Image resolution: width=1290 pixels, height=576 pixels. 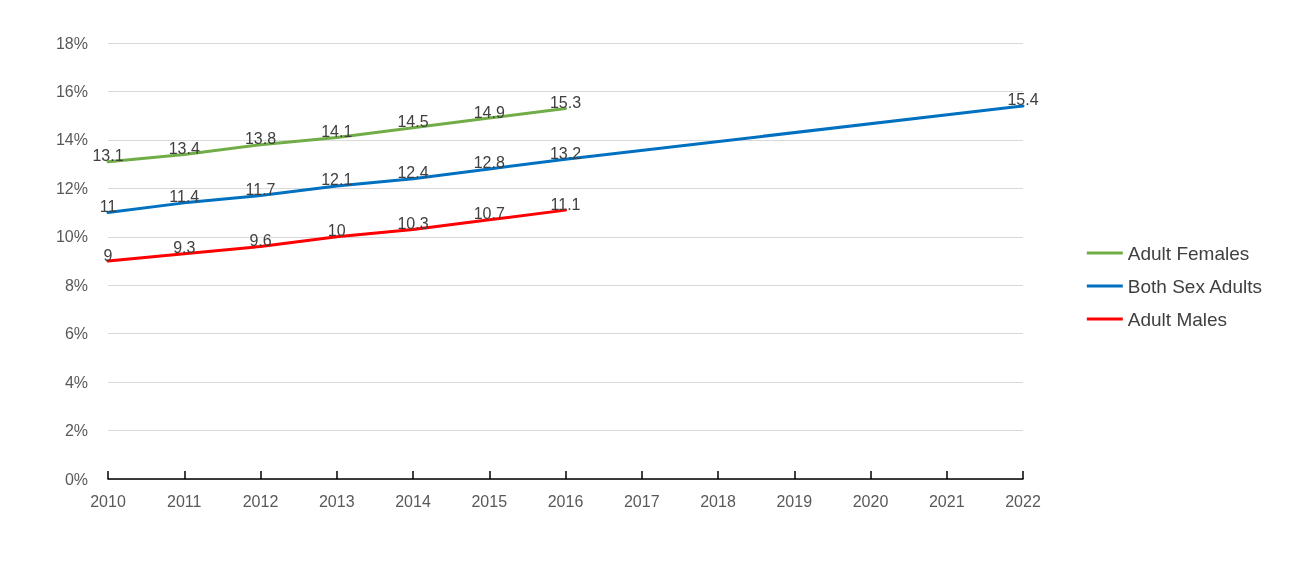 I want to click on data-label: 13.8, so click(x=260, y=139).